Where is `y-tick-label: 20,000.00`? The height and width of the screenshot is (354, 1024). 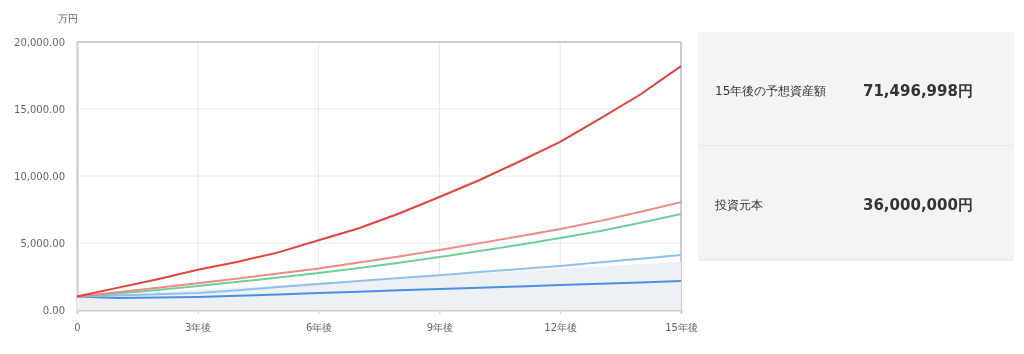 y-tick-label: 20,000.00 is located at coordinates (39, 42).